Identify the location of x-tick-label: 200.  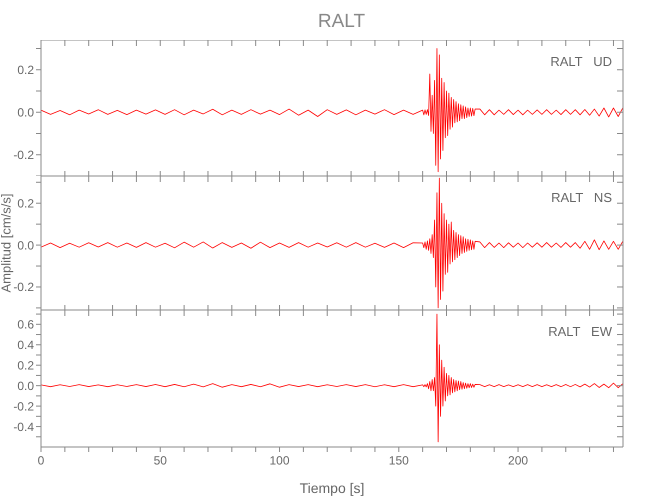
(518, 461).